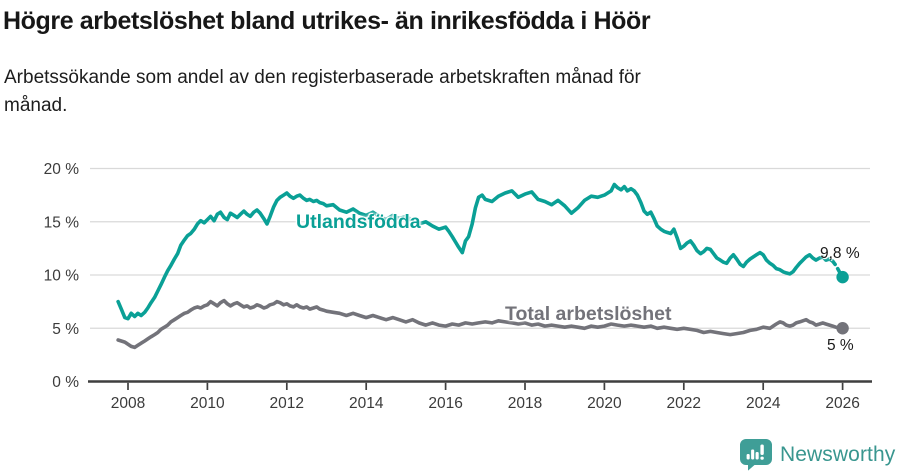 This screenshot has height=474, width=900. I want to click on subtitle-line-2: månad., so click(36, 105).